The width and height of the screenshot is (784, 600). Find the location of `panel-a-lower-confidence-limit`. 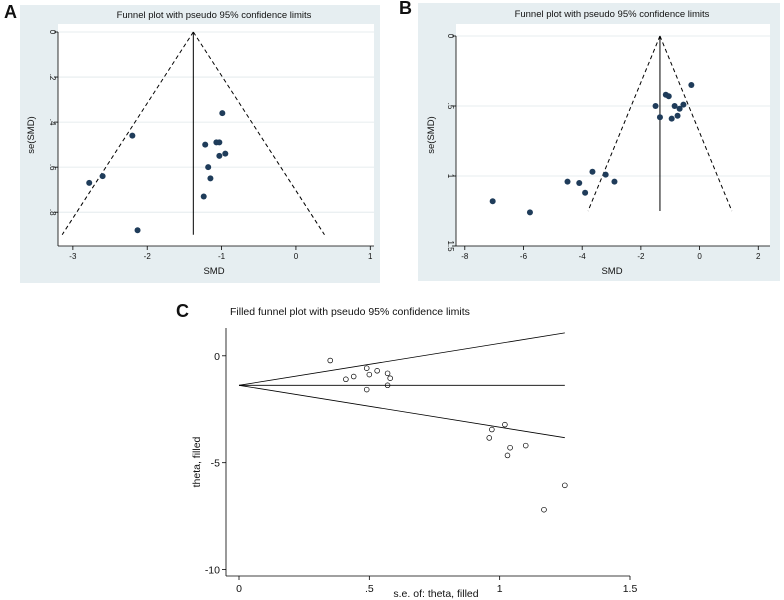

panel-a-lower-confidence-limit is located at coordinates (127, 133).